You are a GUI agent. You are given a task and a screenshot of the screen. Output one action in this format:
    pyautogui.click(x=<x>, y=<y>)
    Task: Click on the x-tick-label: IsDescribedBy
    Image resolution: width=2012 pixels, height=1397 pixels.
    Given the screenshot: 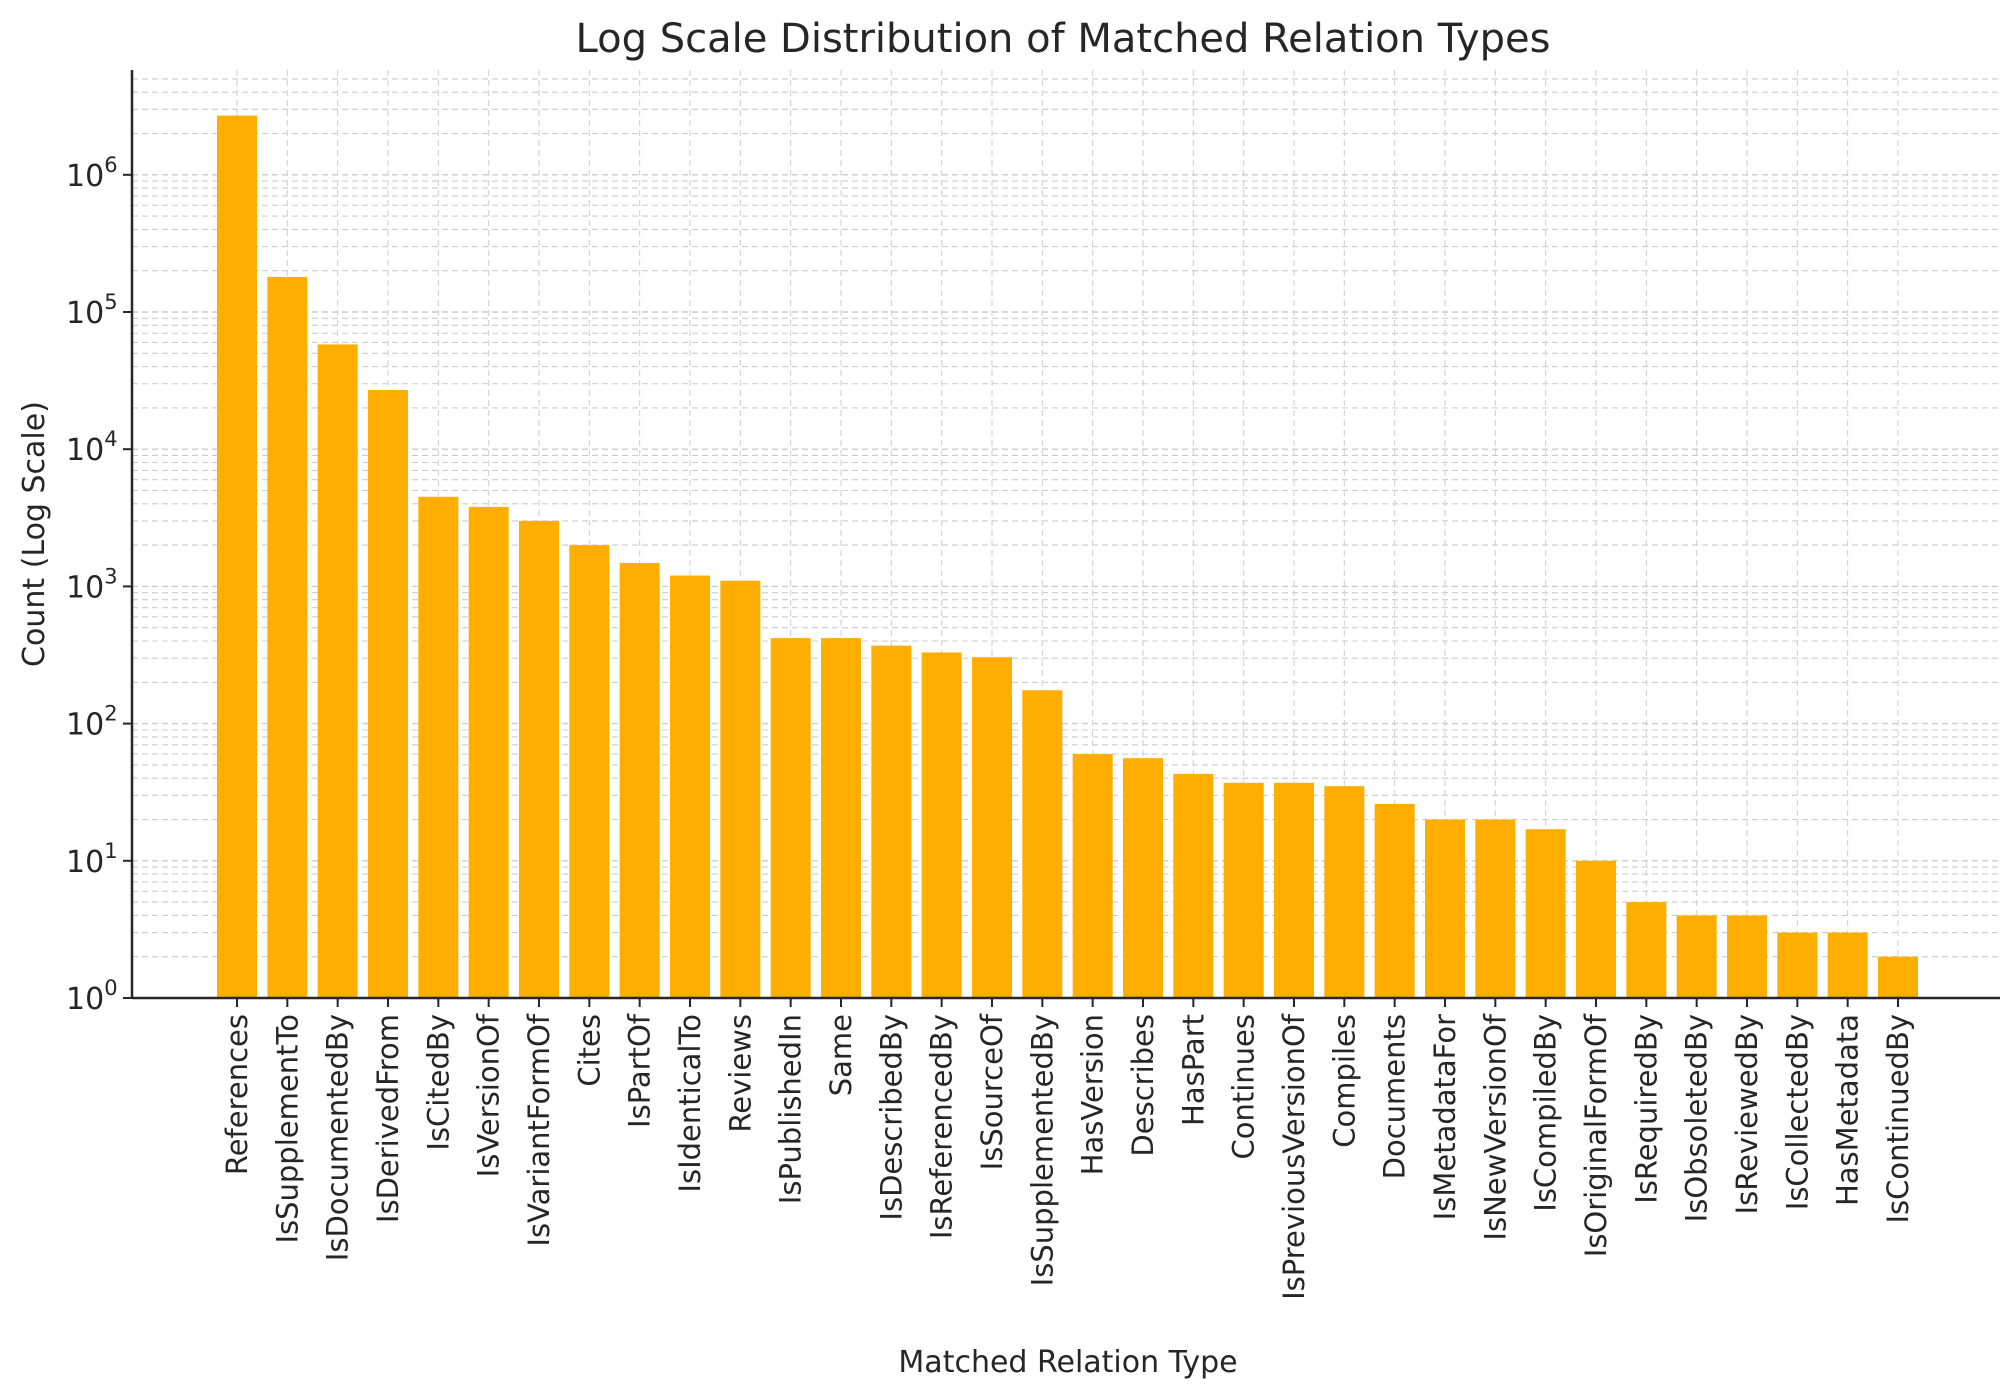 What is the action you would take?
    pyautogui.click(x=891, y=1117)
    